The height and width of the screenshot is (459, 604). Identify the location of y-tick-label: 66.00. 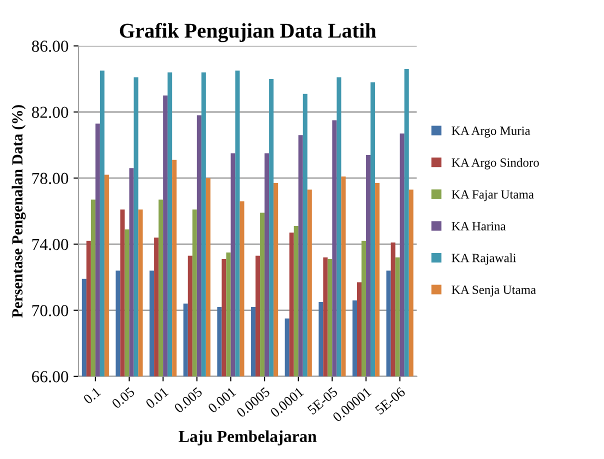
(50, 376).